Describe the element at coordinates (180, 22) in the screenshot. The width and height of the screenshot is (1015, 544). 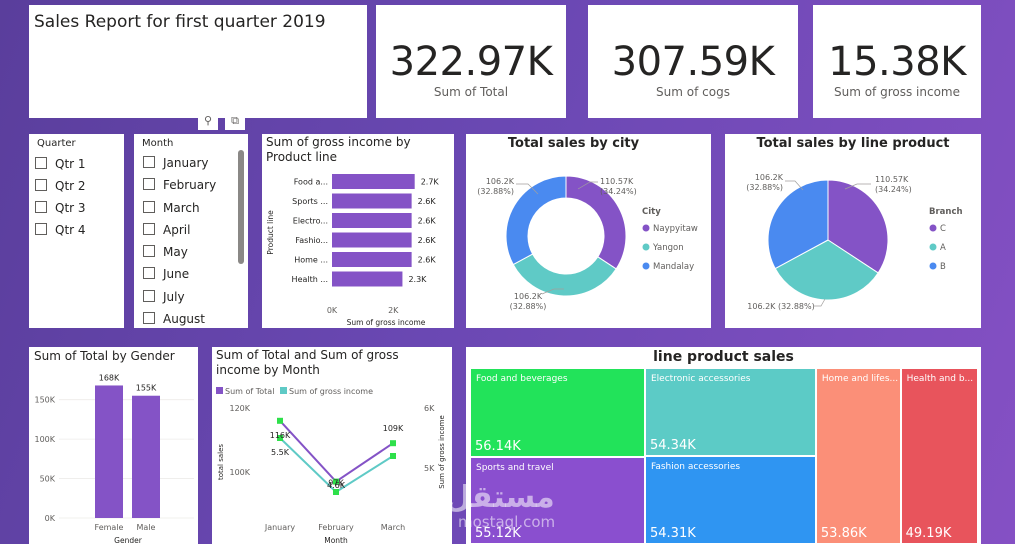
I see `report-title: Sales Report for first quarter 2019` at that location.